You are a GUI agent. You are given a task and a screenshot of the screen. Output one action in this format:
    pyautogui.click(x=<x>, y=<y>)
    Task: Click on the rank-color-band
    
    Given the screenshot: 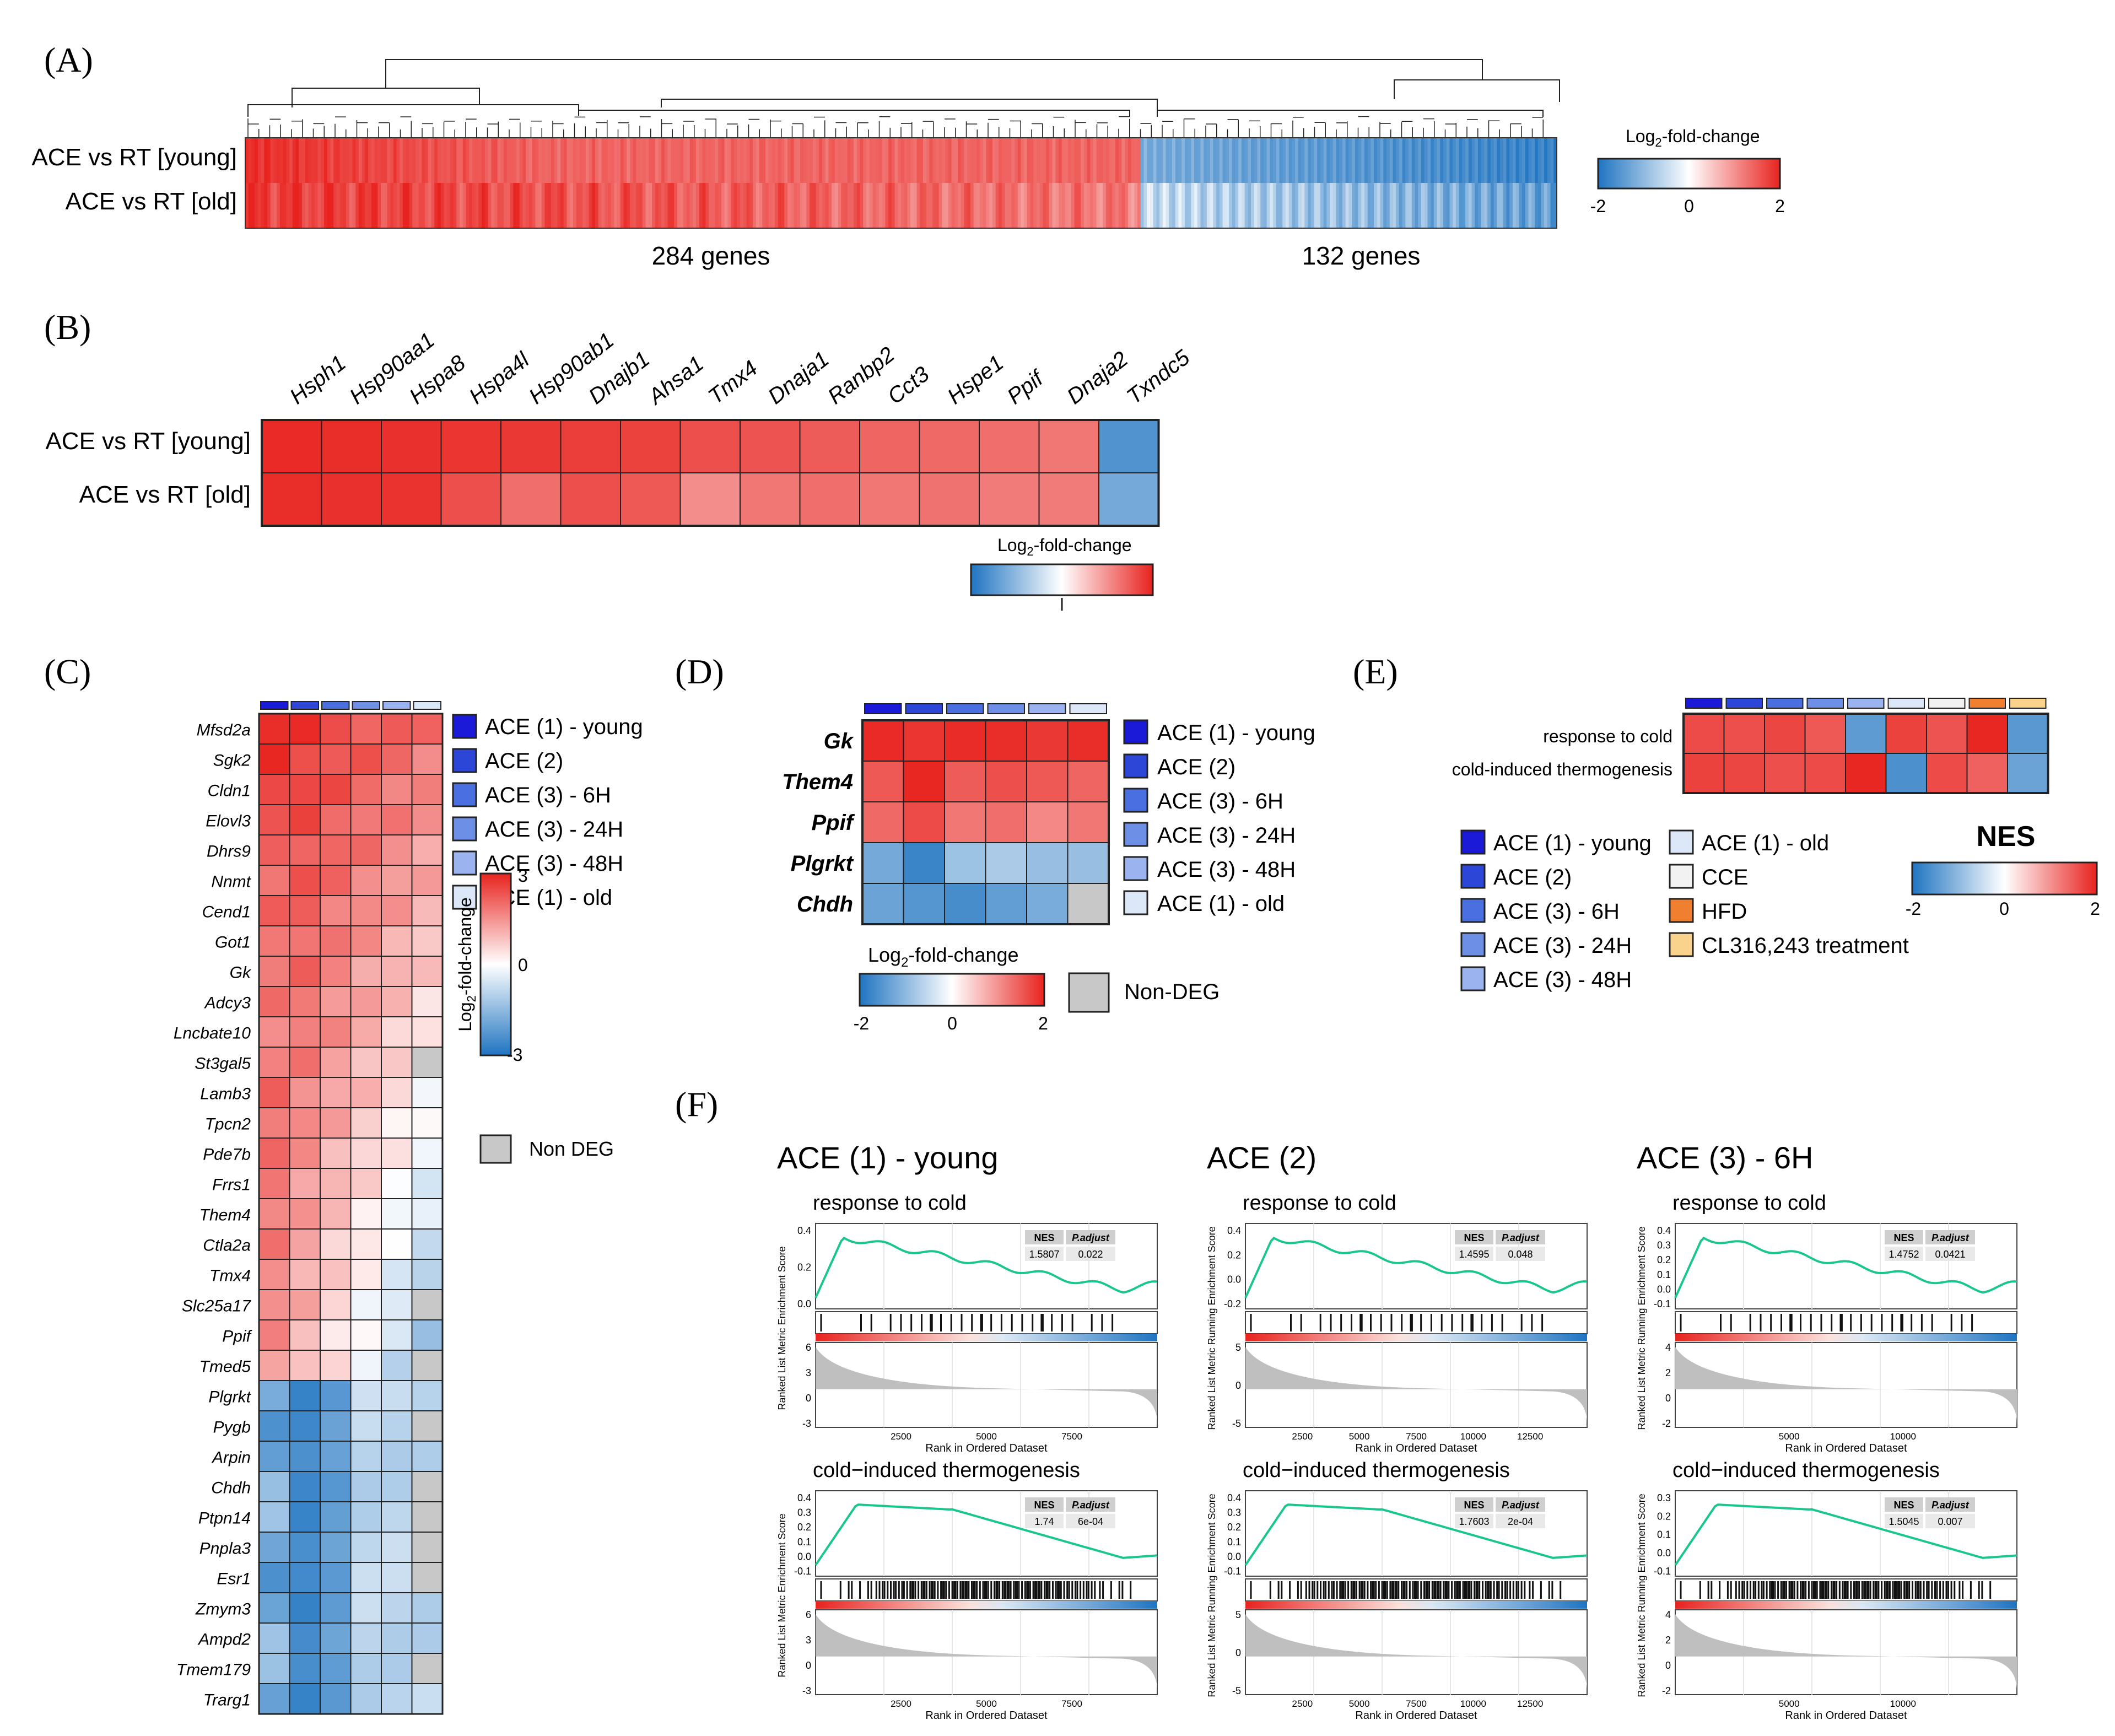 What is the action you would take?
    pyautogui.click(x=1846, y=1605)
    